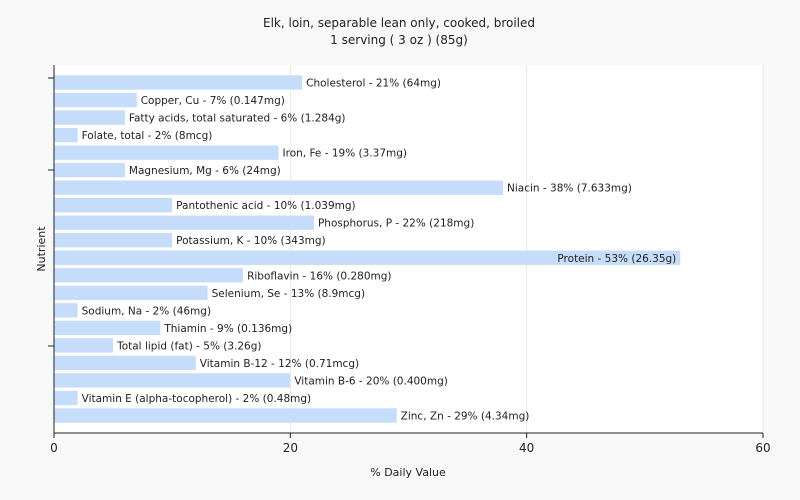 This screenshot has width=800, height=500. I want to click on x-axis-label: % Daily Value, so click(408, 472).